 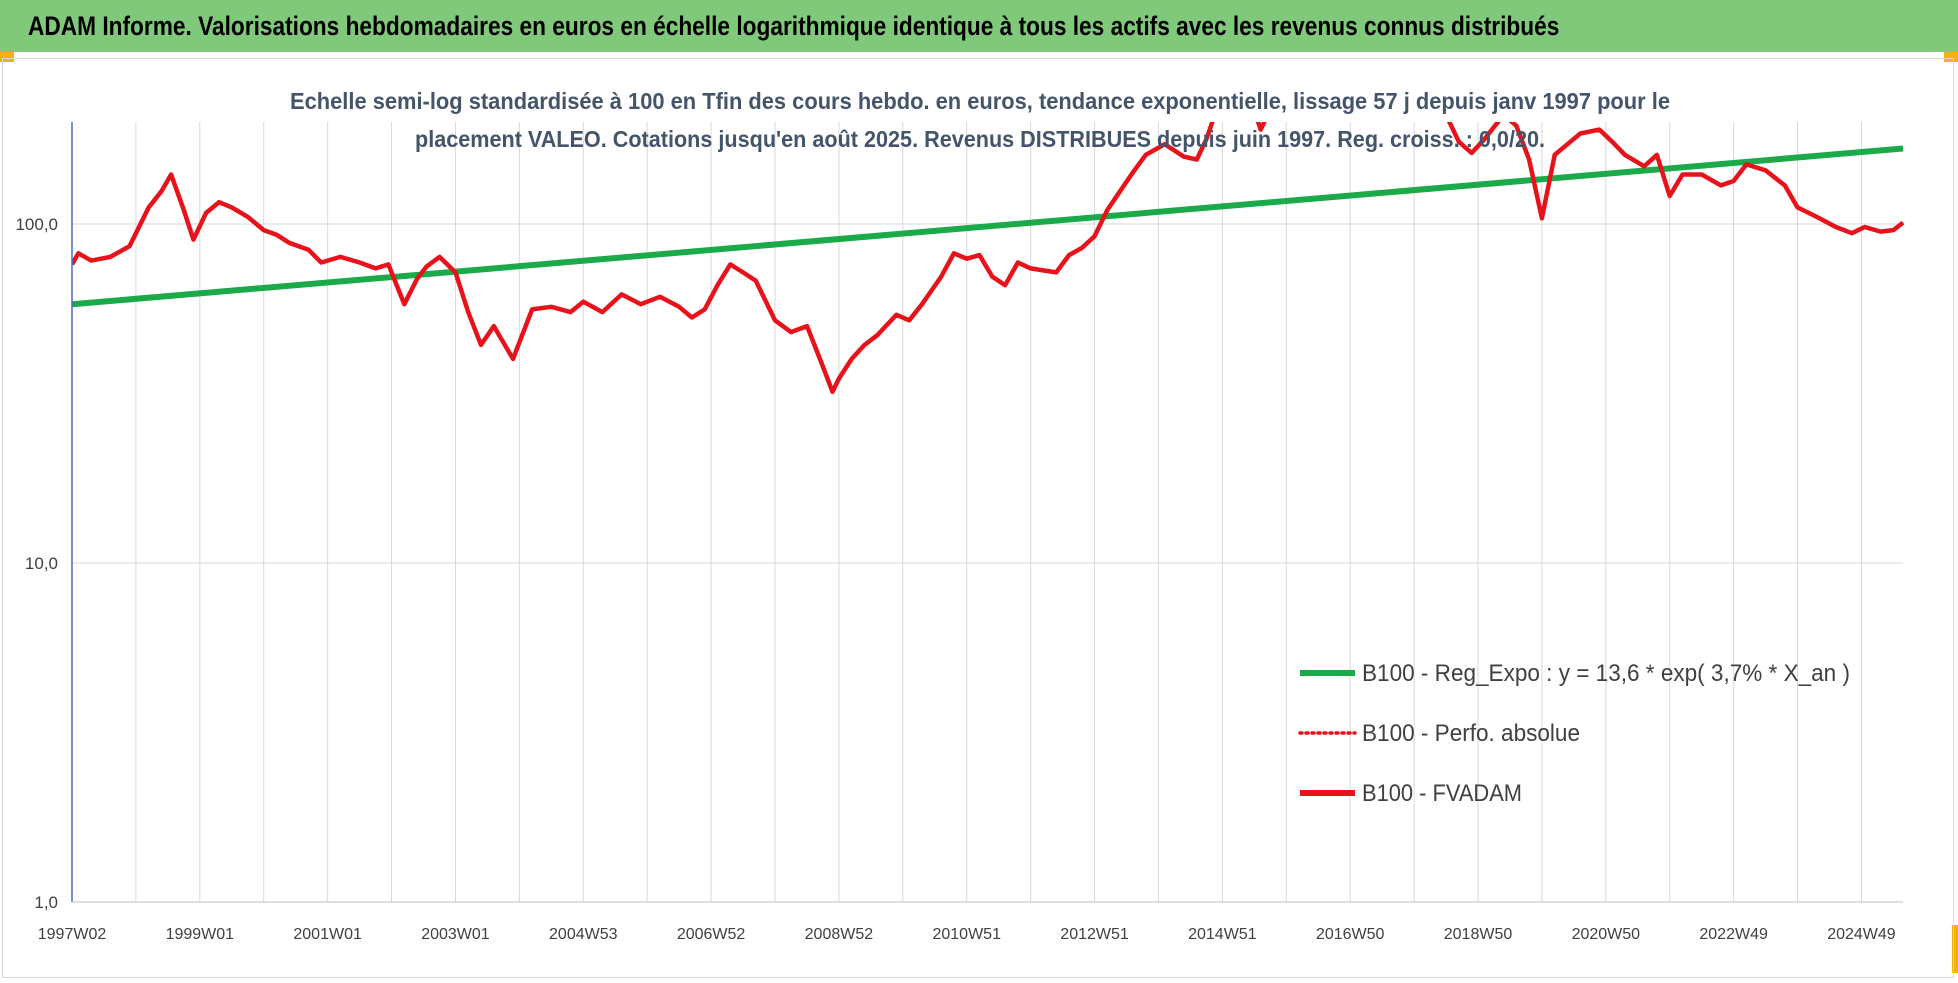 I want to click on x-tick-label: 2024W49, so click(x=1861, y=934).